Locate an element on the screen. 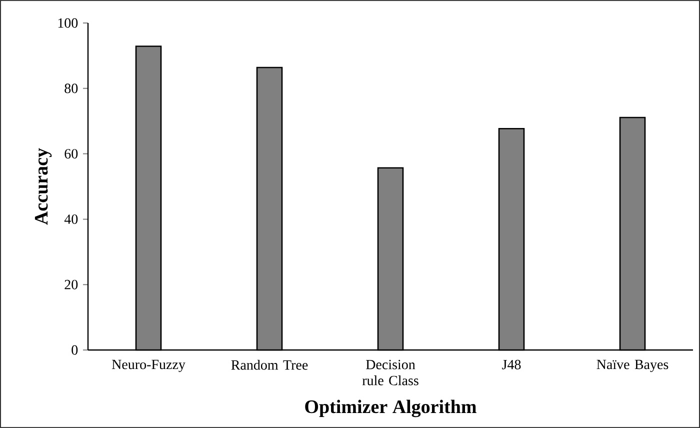  x-tick-label: J48 is located at coordinates (511, 365).